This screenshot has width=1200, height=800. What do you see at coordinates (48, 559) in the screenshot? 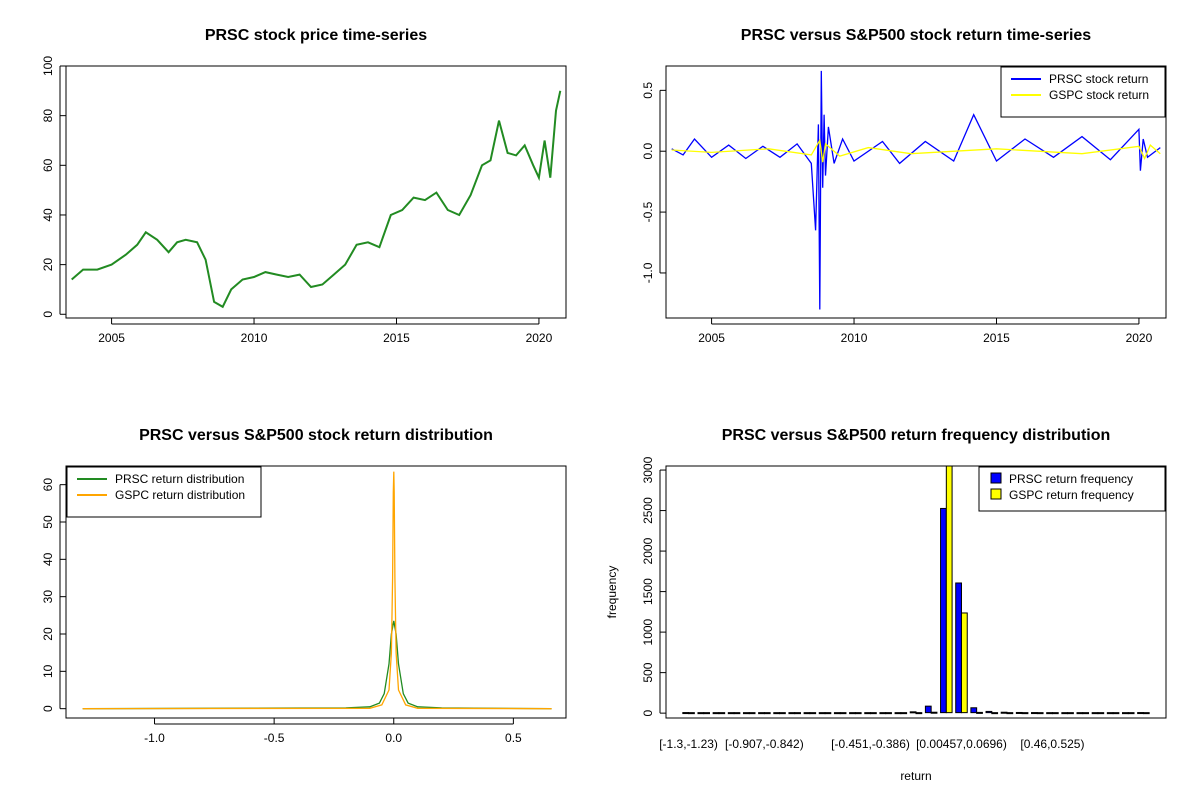
I see `y-tick-label: 40` at bounding box center [48, 559].